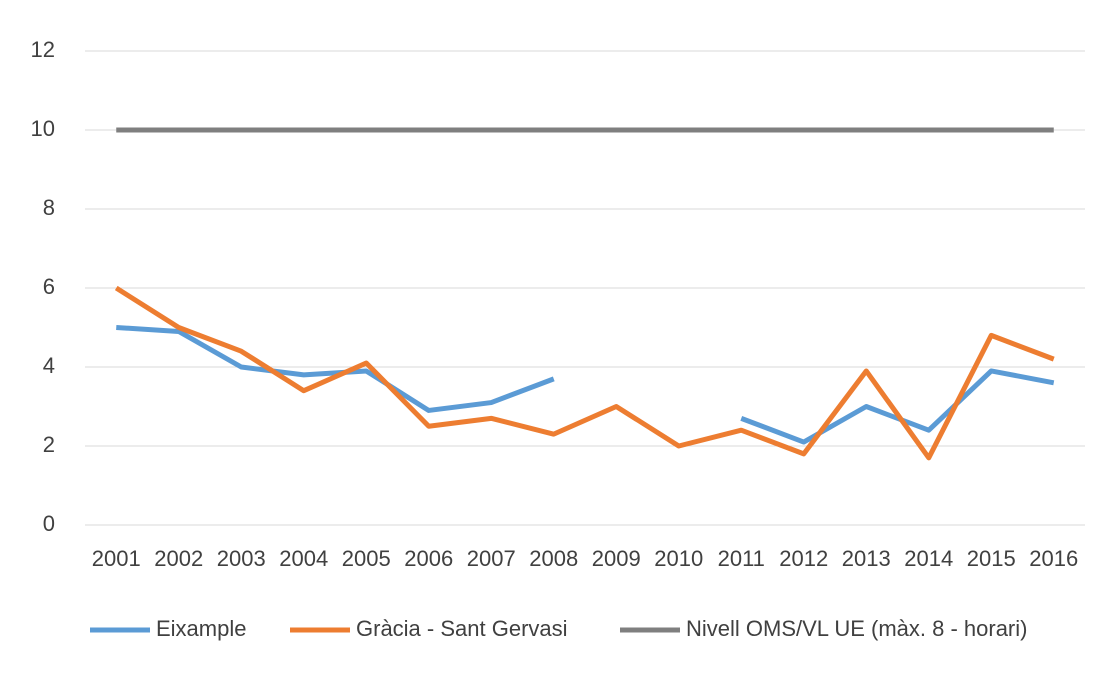 The height and width of the screenshot is (682, 1113). What do you see at coordinates (49, 207) in the screenshot?
I see `y-tick-label: 8` at bounding box center [49, 207].